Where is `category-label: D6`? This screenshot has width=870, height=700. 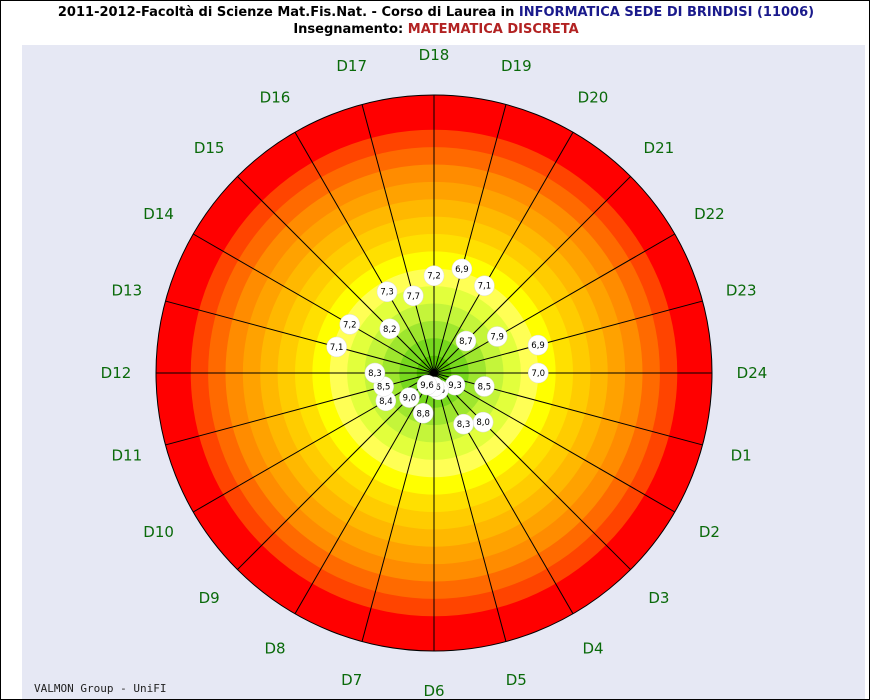
category-label: D6 is located at coordinates (433, 691).